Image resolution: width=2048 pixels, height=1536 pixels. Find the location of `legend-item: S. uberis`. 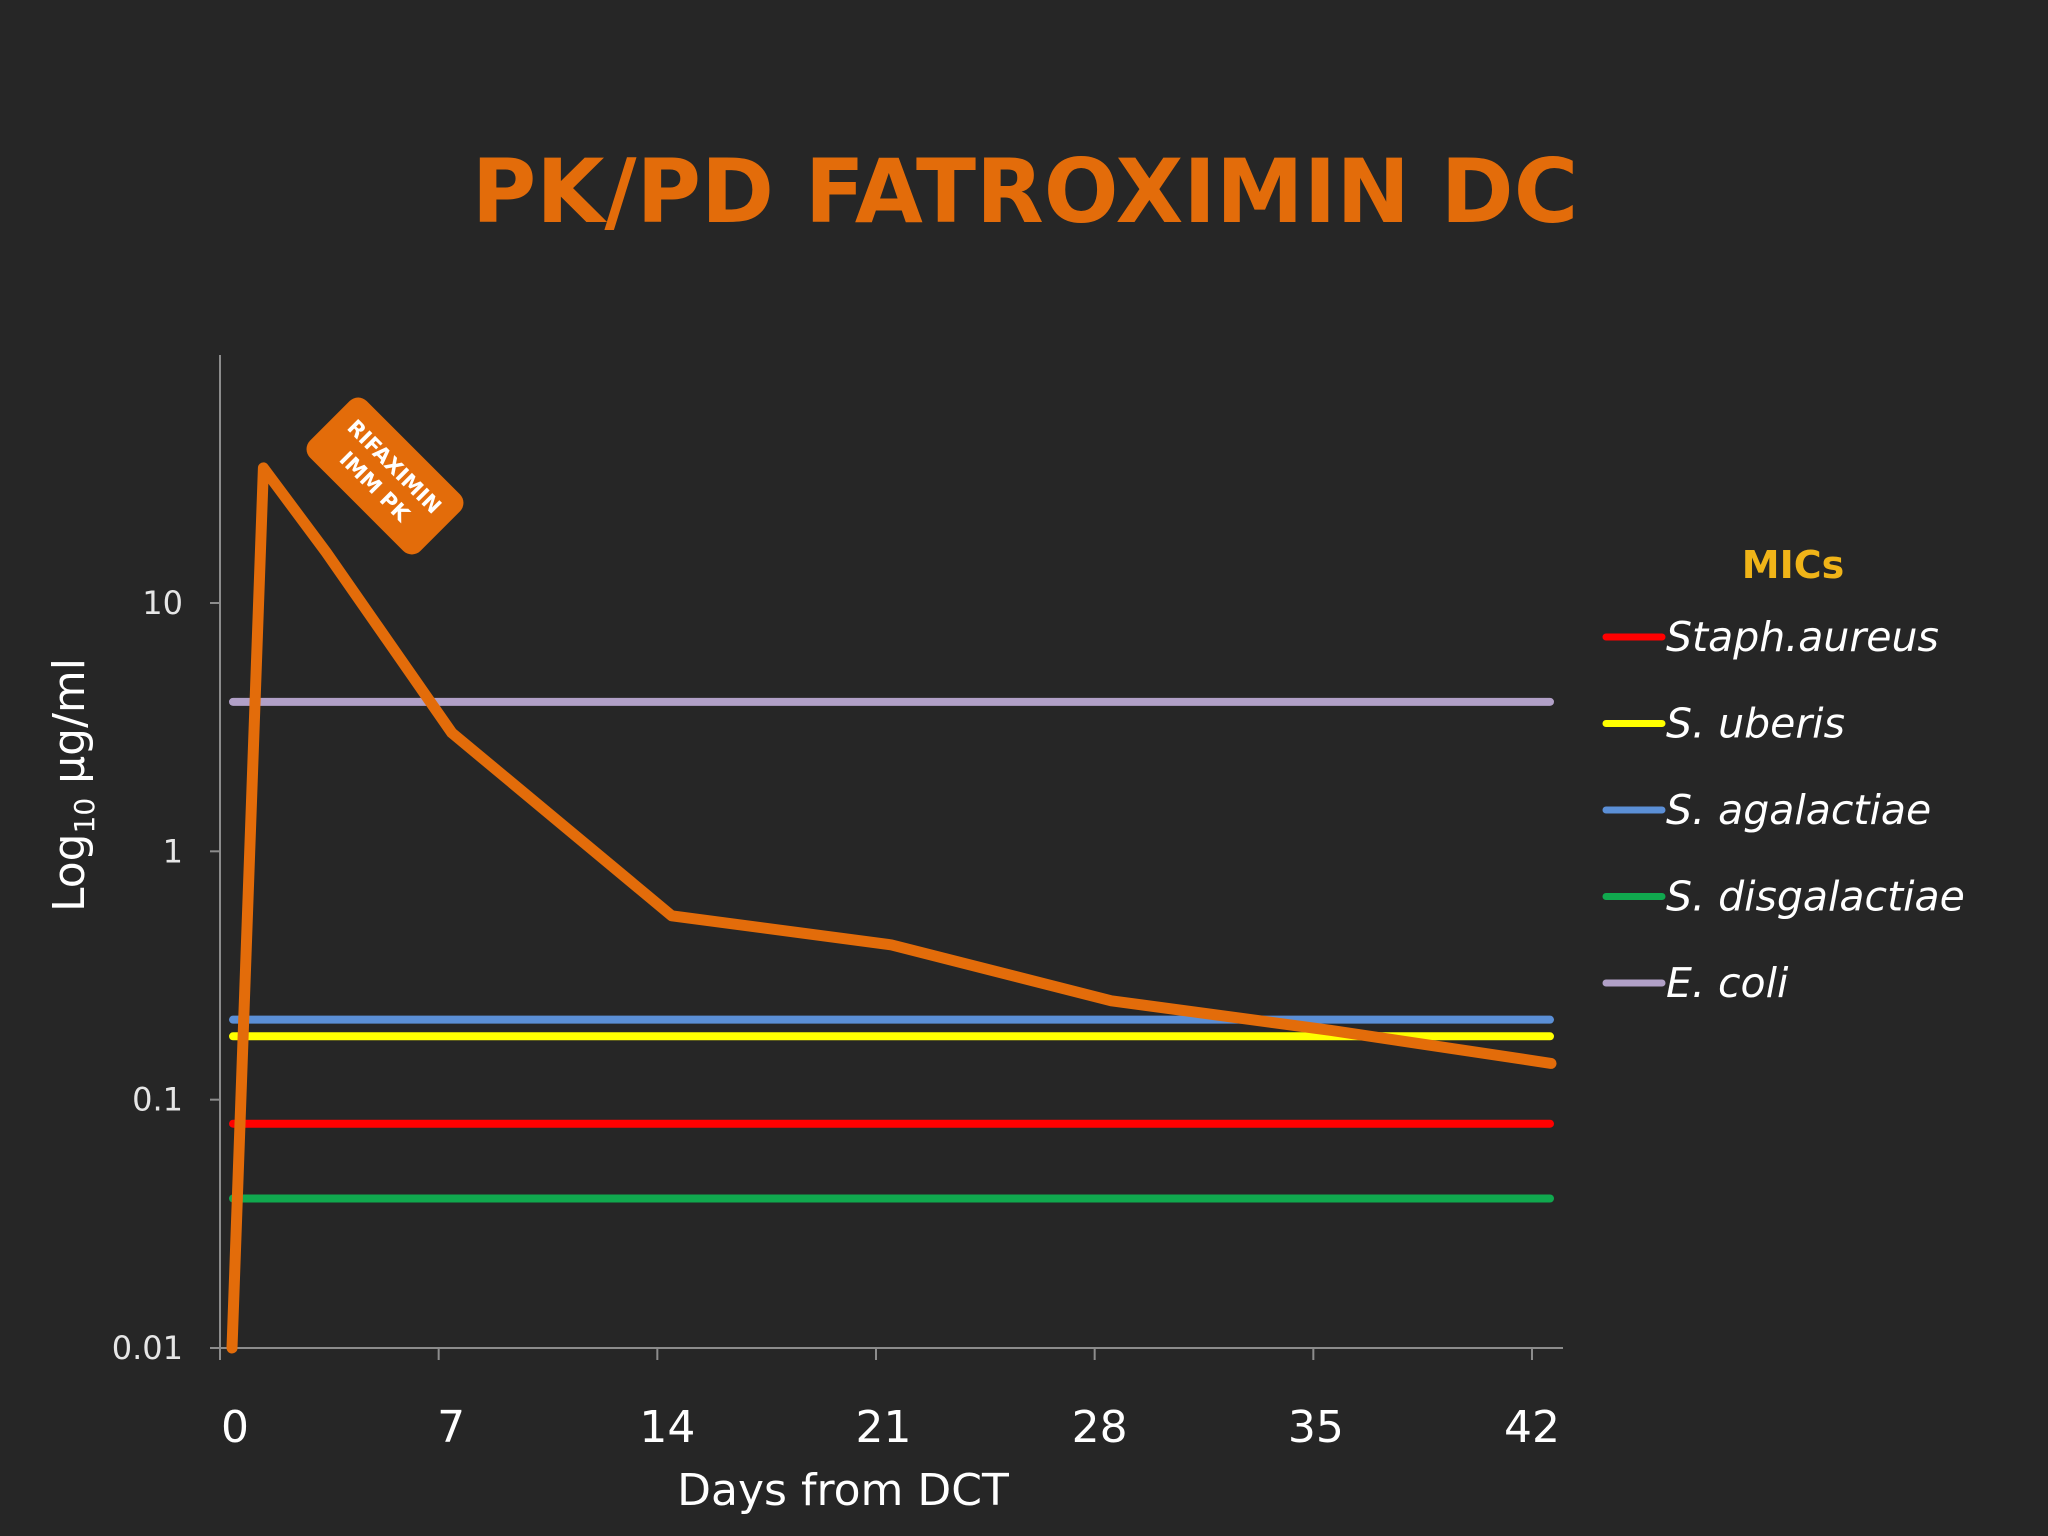

legend-item: S. uberis is located at coordinates (1723, 724).